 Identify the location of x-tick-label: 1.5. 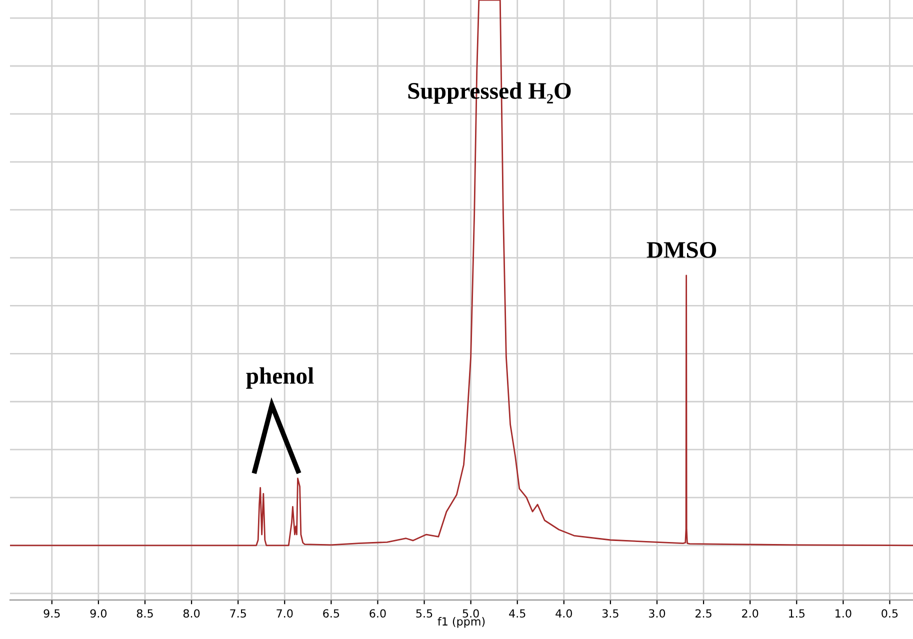
(796, 613).